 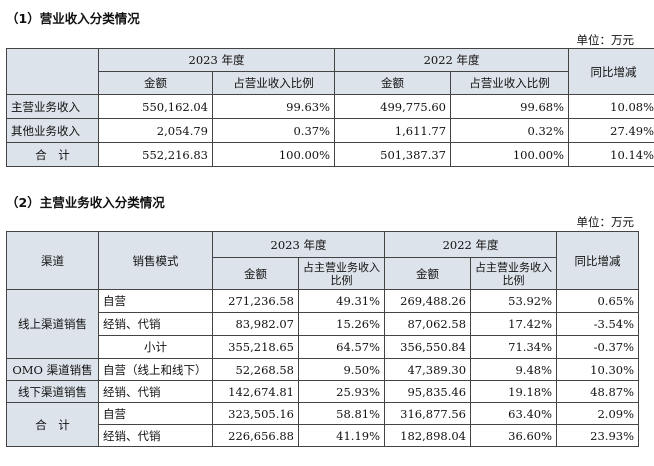 I want to click on ratio-2022: 36.60%, so click(x=514, y=435).